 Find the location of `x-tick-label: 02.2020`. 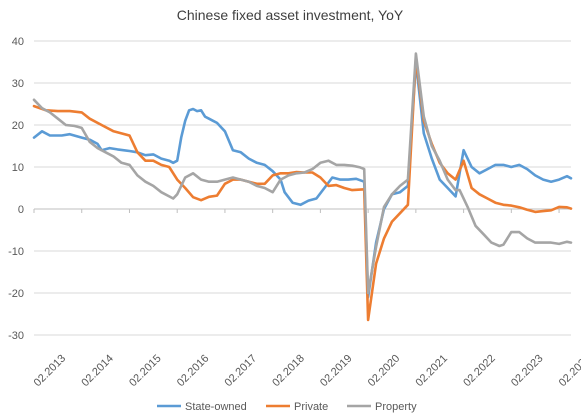

x-tick-label: 02.2020 is located at coordinates (384, 371).